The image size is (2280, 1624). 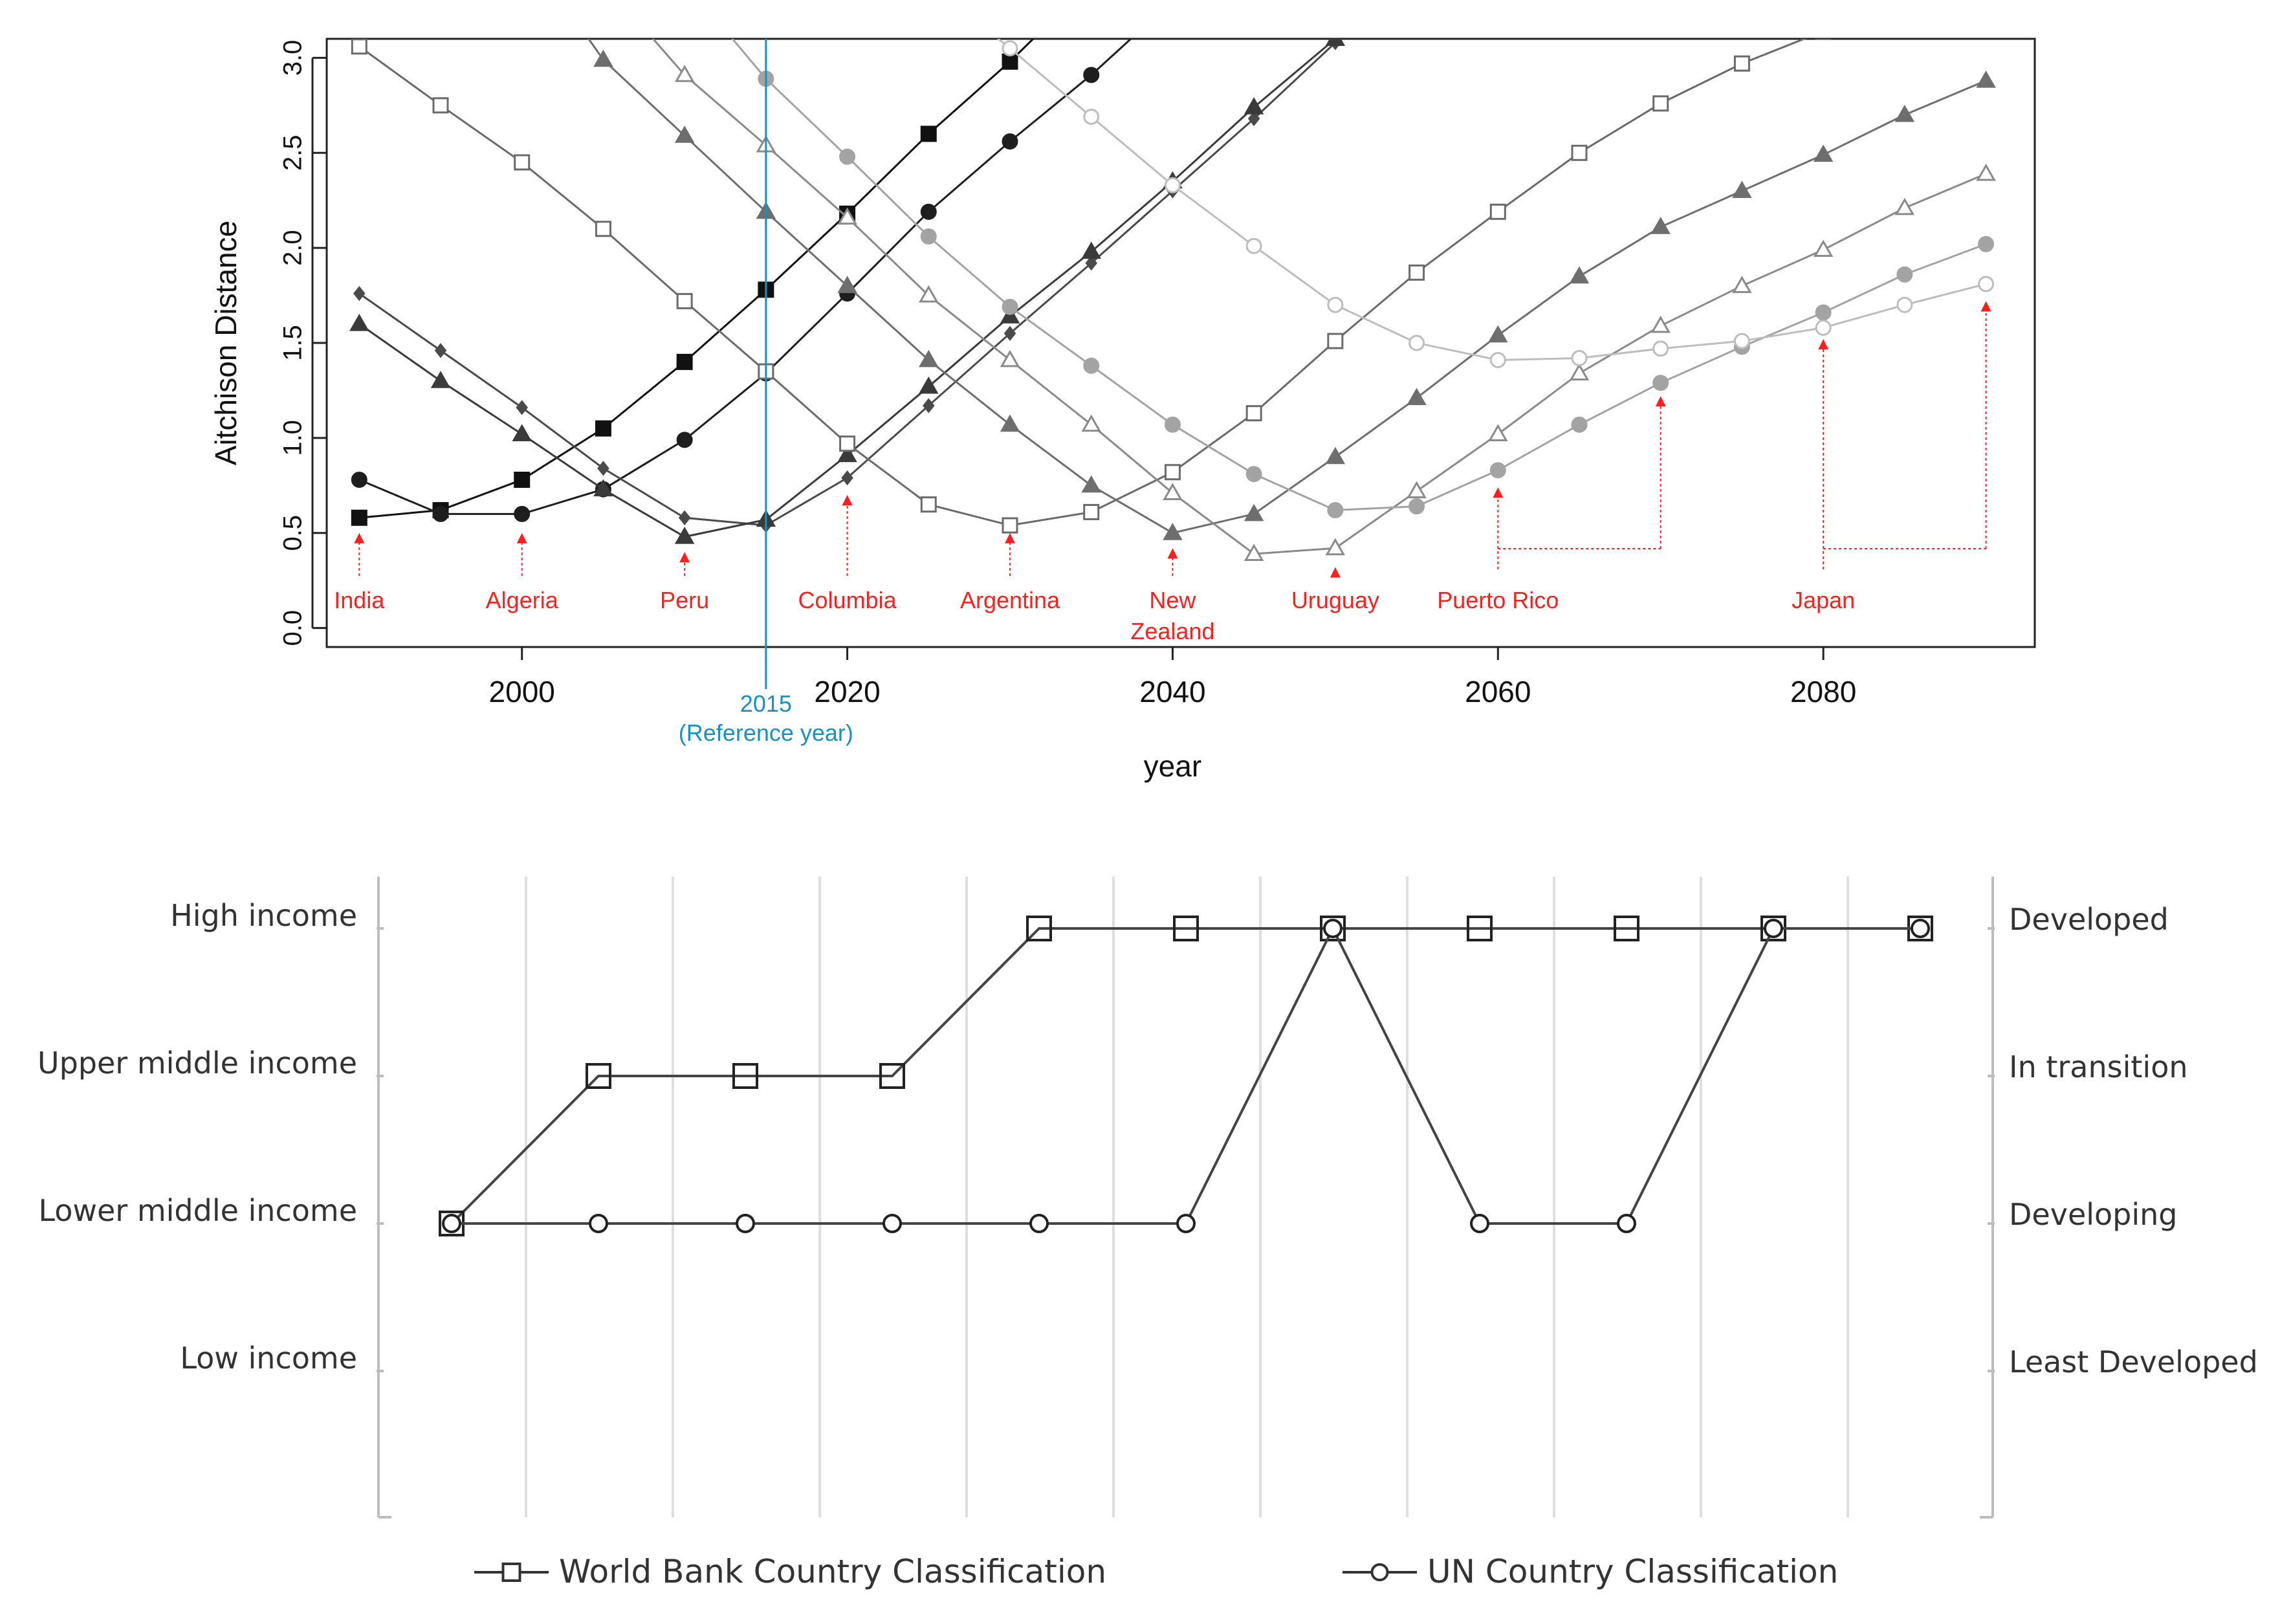 What do you see at coordinates (684, 583) in the screenshot?
I see `annotation-peru: Peru` at bounding box center [684, 583].